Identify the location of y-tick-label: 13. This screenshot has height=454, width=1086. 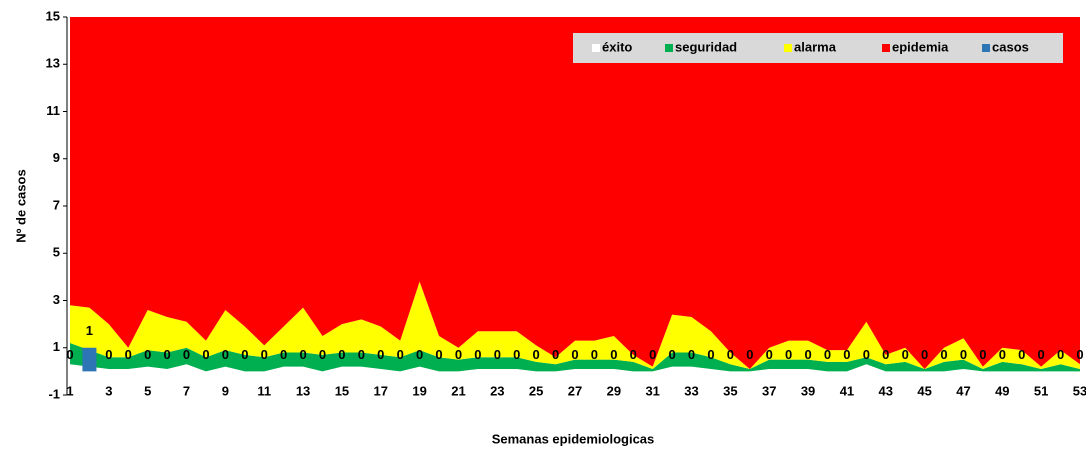
(53, 63).